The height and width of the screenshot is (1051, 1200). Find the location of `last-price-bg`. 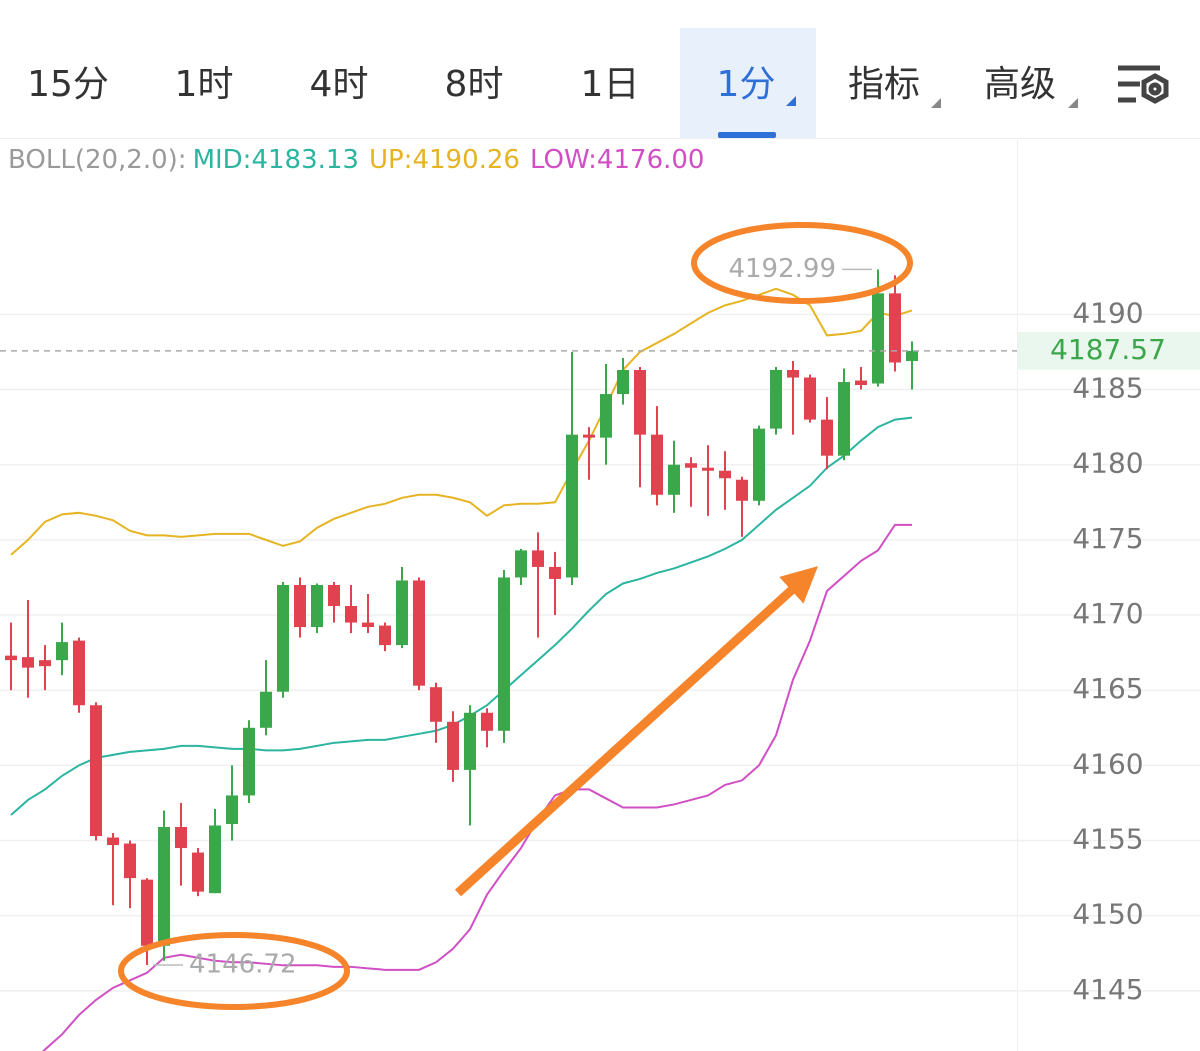

last-price-bg is located at coordinates (1109, 350).